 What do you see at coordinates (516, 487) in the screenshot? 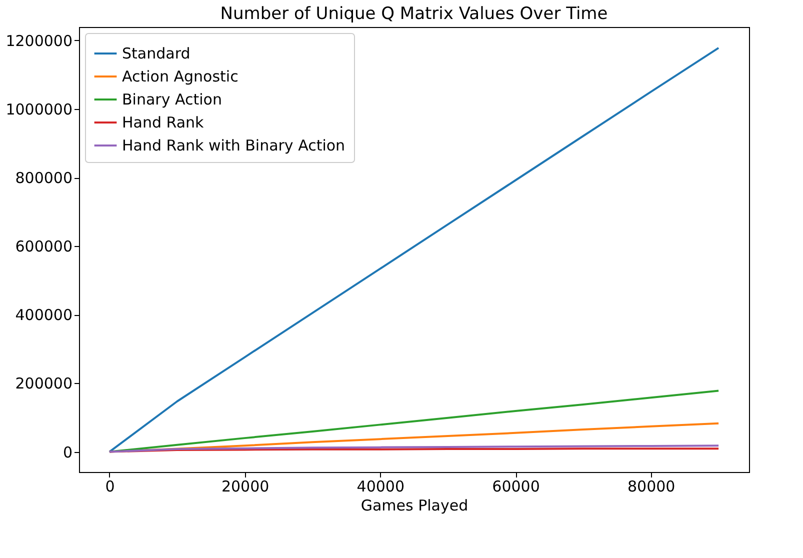
I see `x-tick-label: 60000` at bounding box center [516, 487].